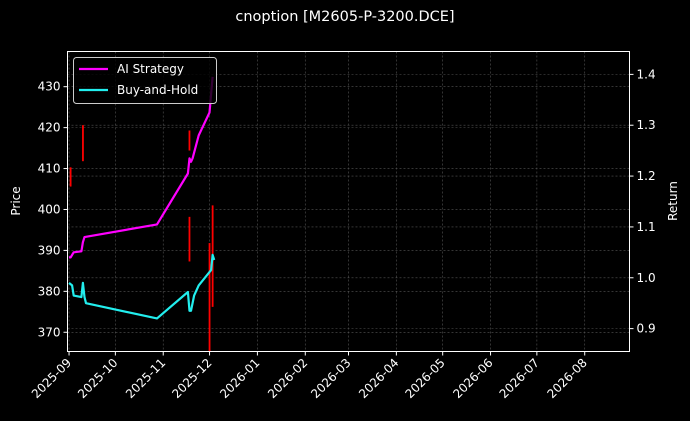 The image size is (690, 421). What do you see at coordinates (378, 378) in the screenshot?
I see `x-tick-label: 2026-04` at bounding box center [378, 378].